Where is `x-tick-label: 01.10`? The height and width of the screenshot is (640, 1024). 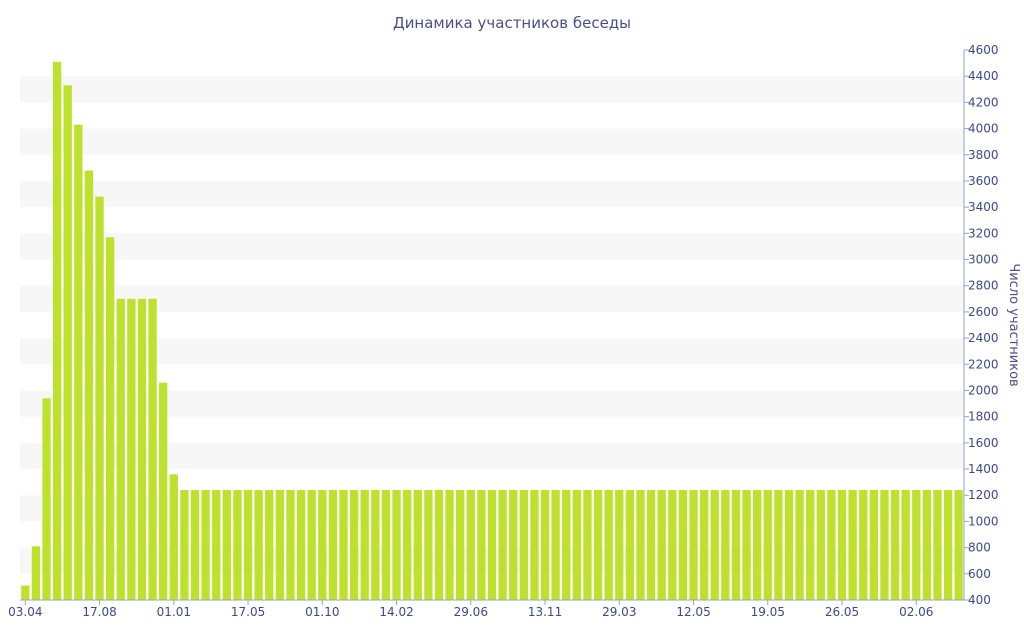 x-tick-label: 01.10 is located at coordinates (322, 612).